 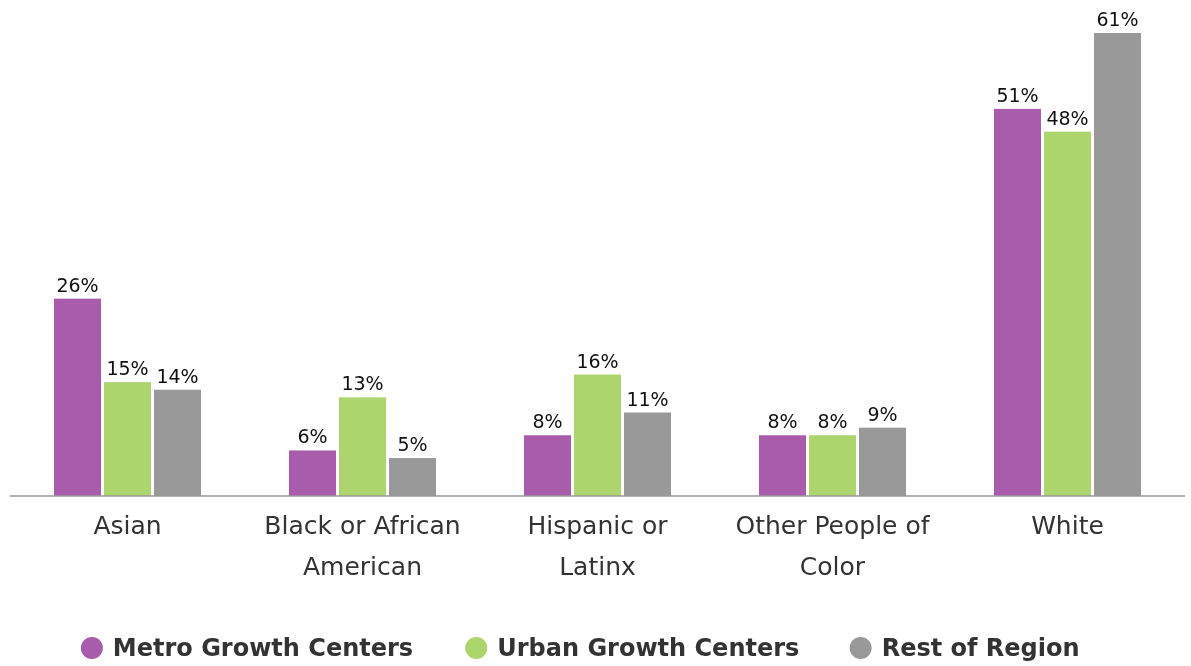 I want to click on data-label: 9%, so click(x=882, y=413).